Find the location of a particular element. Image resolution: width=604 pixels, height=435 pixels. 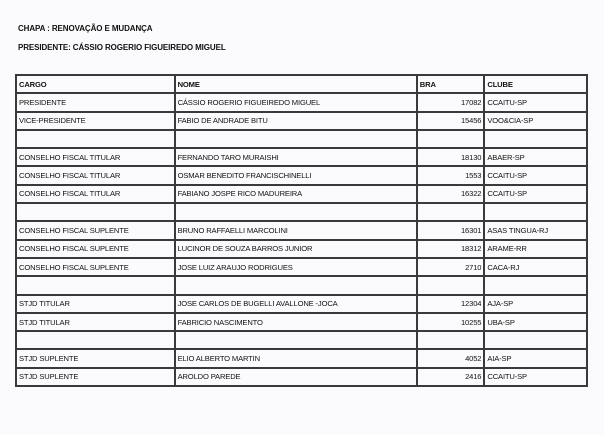

cell-clube: CACA-RJ is located at coordinates (535, 267).